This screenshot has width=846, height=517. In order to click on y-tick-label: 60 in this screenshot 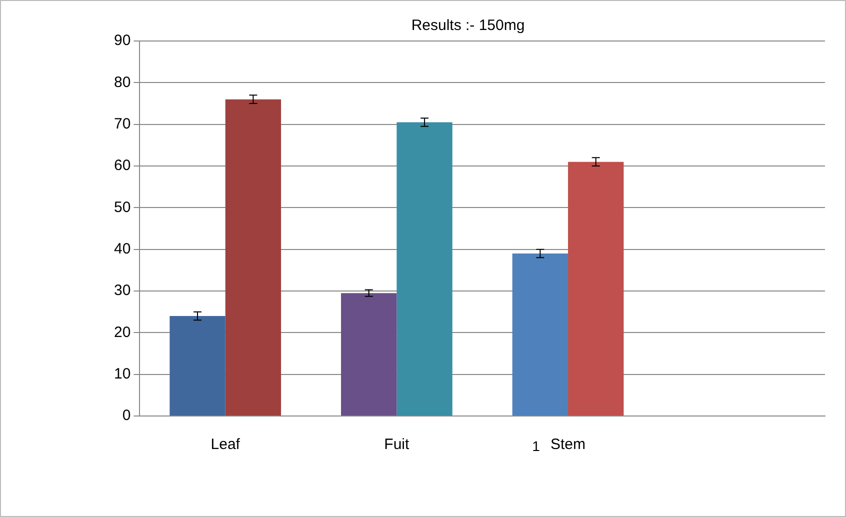, I will do `click(122, 165)`.